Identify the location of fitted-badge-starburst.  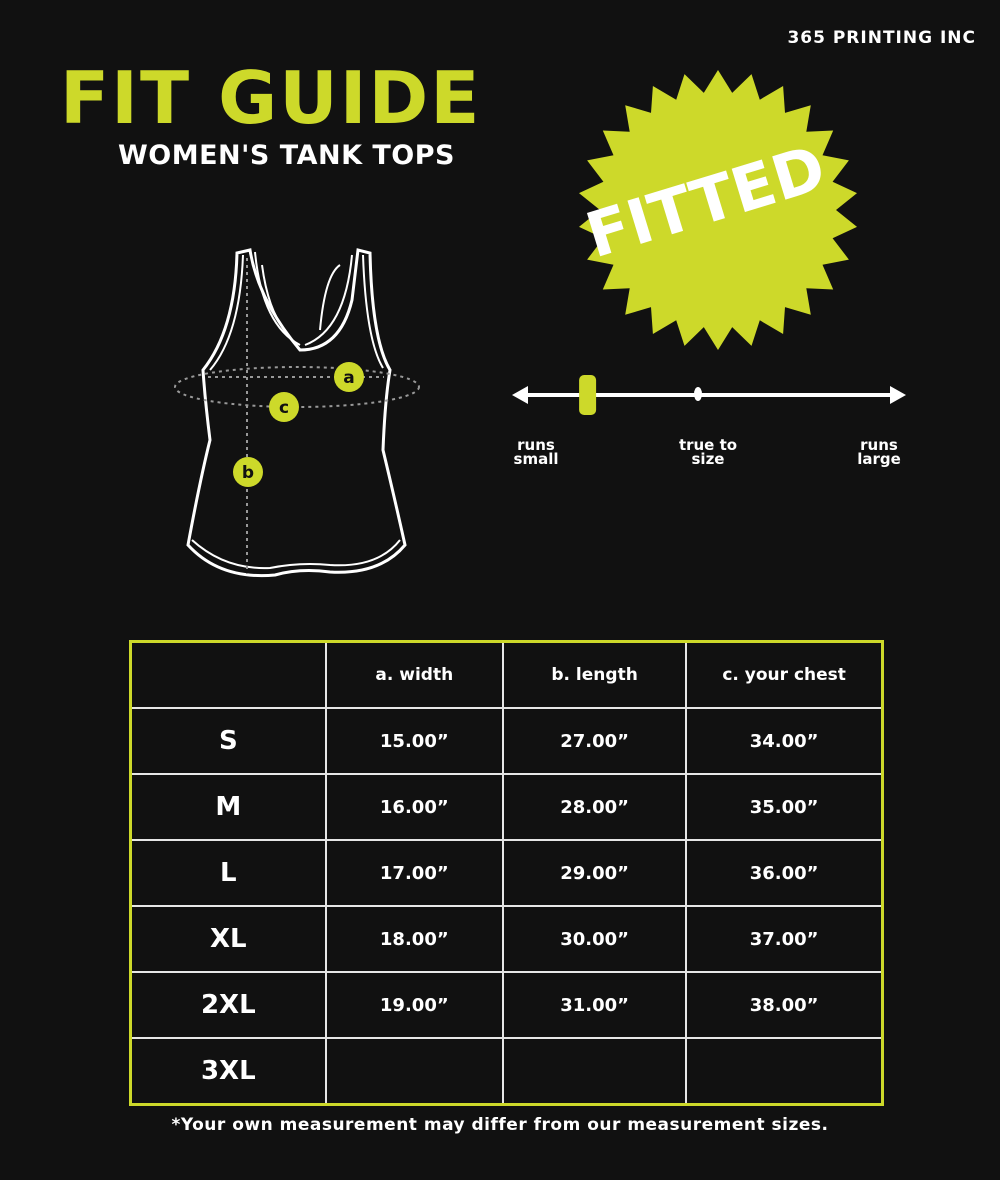
(718, 210).